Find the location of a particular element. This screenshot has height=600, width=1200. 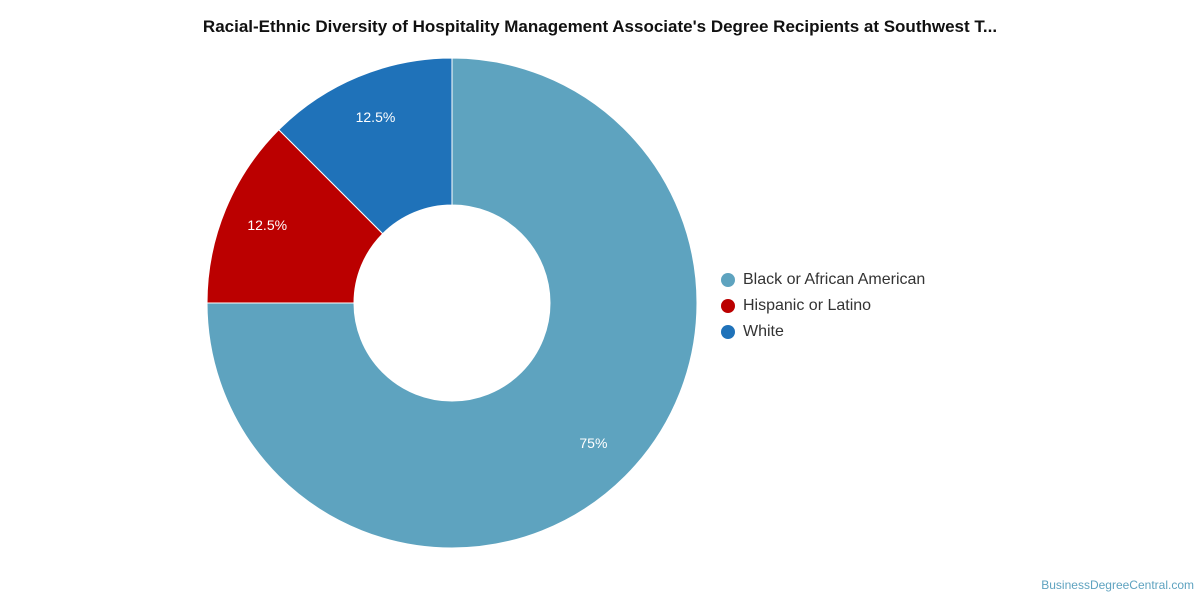

slice-white is located at coordinates (365, 146).